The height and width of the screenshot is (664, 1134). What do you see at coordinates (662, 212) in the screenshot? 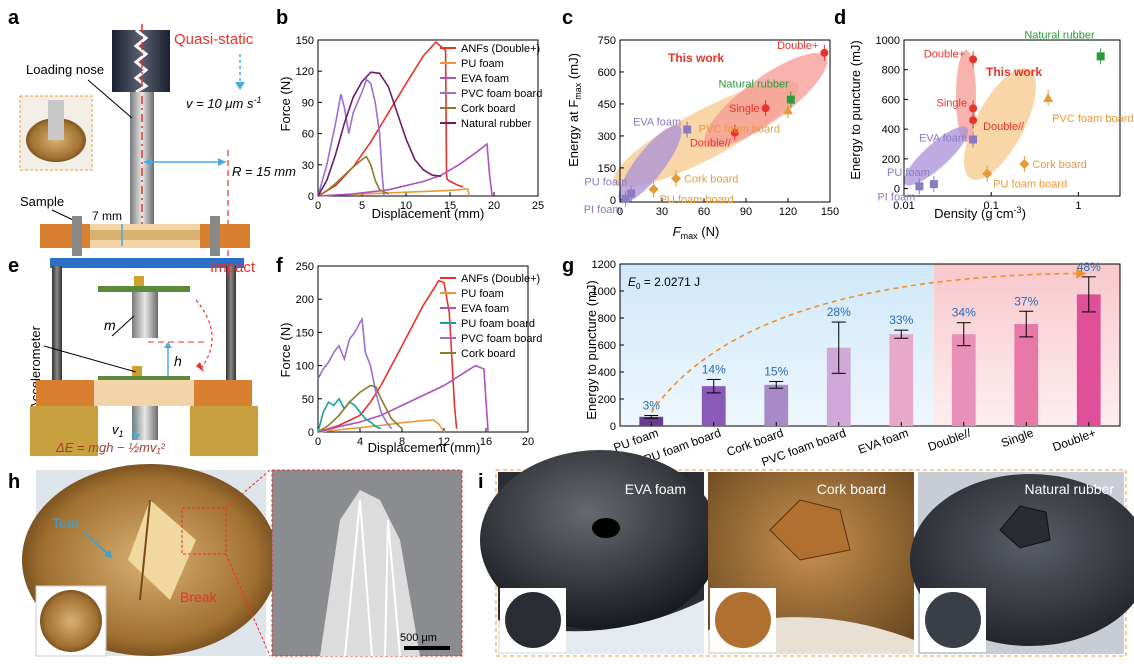
I see `chart-c-xtick-label: 30` at bounding box center [662, 212].